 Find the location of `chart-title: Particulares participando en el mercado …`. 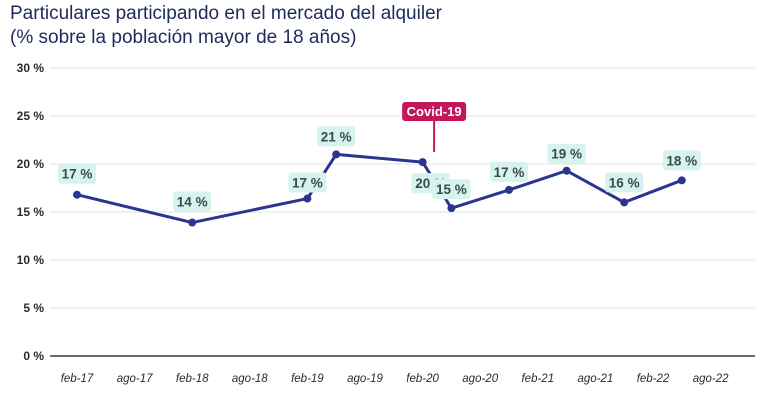

chart-title: Particulares participando en el mercado … is located at coordinates (226, 13).